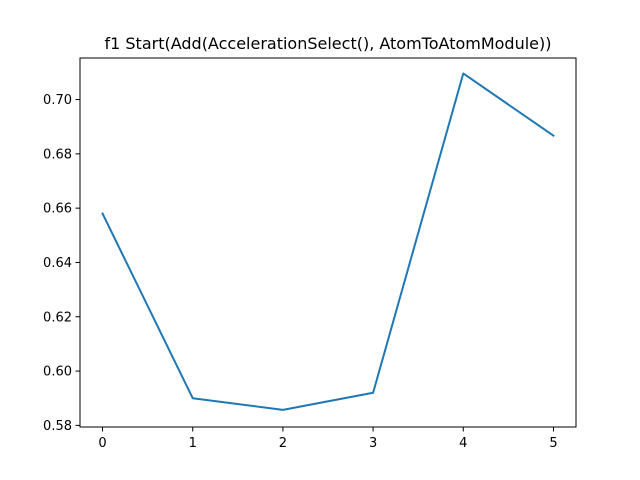 The width and height of the screenshot is (640, 480). I want to click on x-axis: 0 1 2 3 4 5, so click(328, 439).